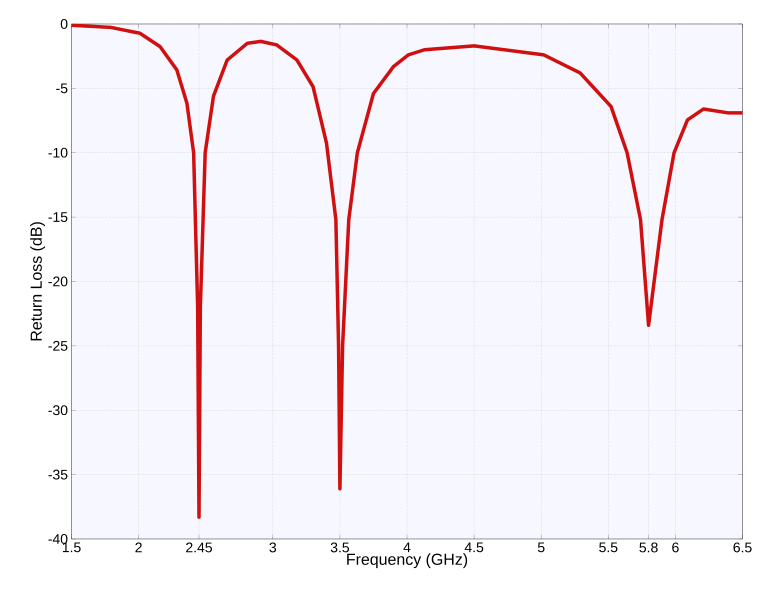 The height and width of the screenshot is (601, 758). What do you see at coordinates (58, 217) in the screenshot?
I see `y-tick-label: -15` at bounding box center [58, 217].